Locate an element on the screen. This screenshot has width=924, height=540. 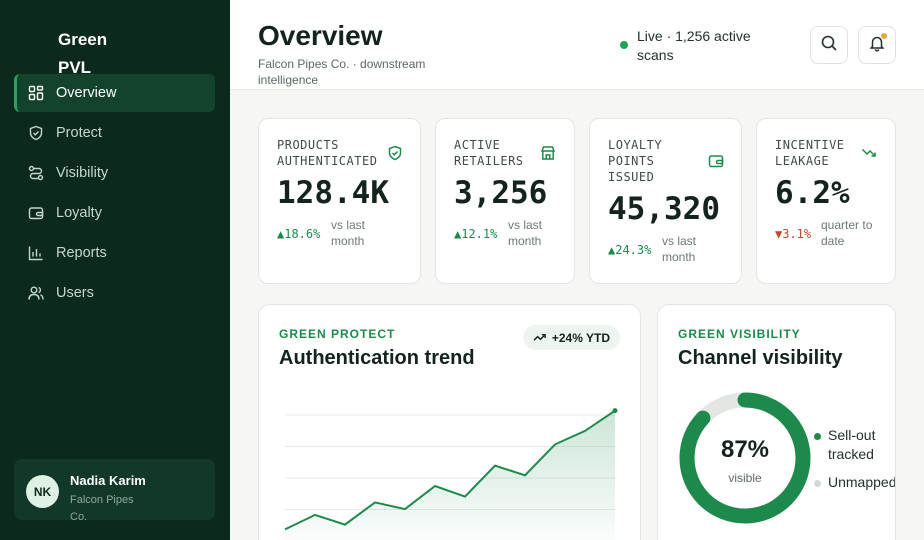
sidebar-item-reports: Reports is located at coordinates (114, 253).